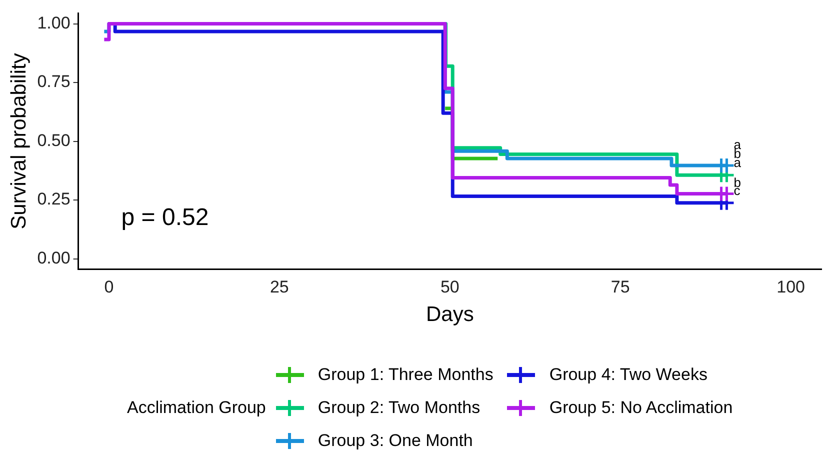 The width and height of the screenshot is (831, 452). What do you see at coordinates (53, 140) in the screenshot?
I see `y-tick-label: 0.50` at bounding box center [53, 140].